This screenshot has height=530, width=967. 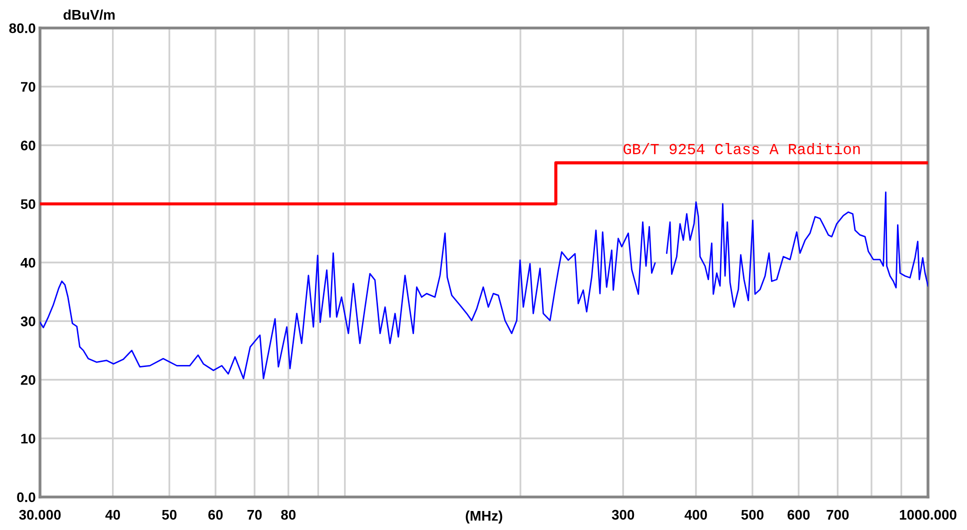 What do you see at coordinates (28, 439) in the screenshot?
I see `y-tick-label: 10` at bounding box center [28, 439].